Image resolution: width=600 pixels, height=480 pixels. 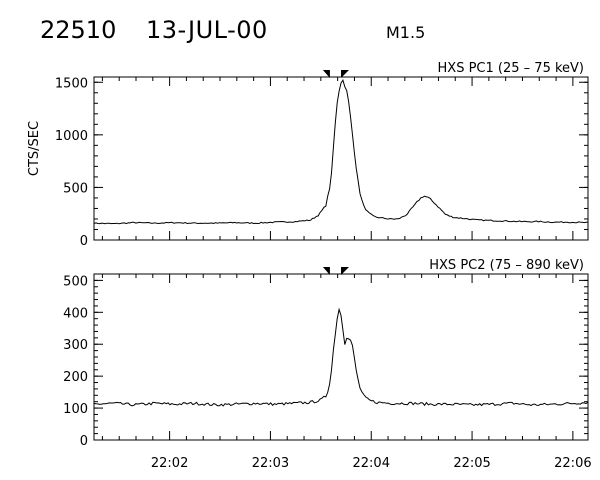 What do you see at coordinates (71, 136) in the screenshot?
I see `y-tick-label: 1000` at bounding box center [71, 136].